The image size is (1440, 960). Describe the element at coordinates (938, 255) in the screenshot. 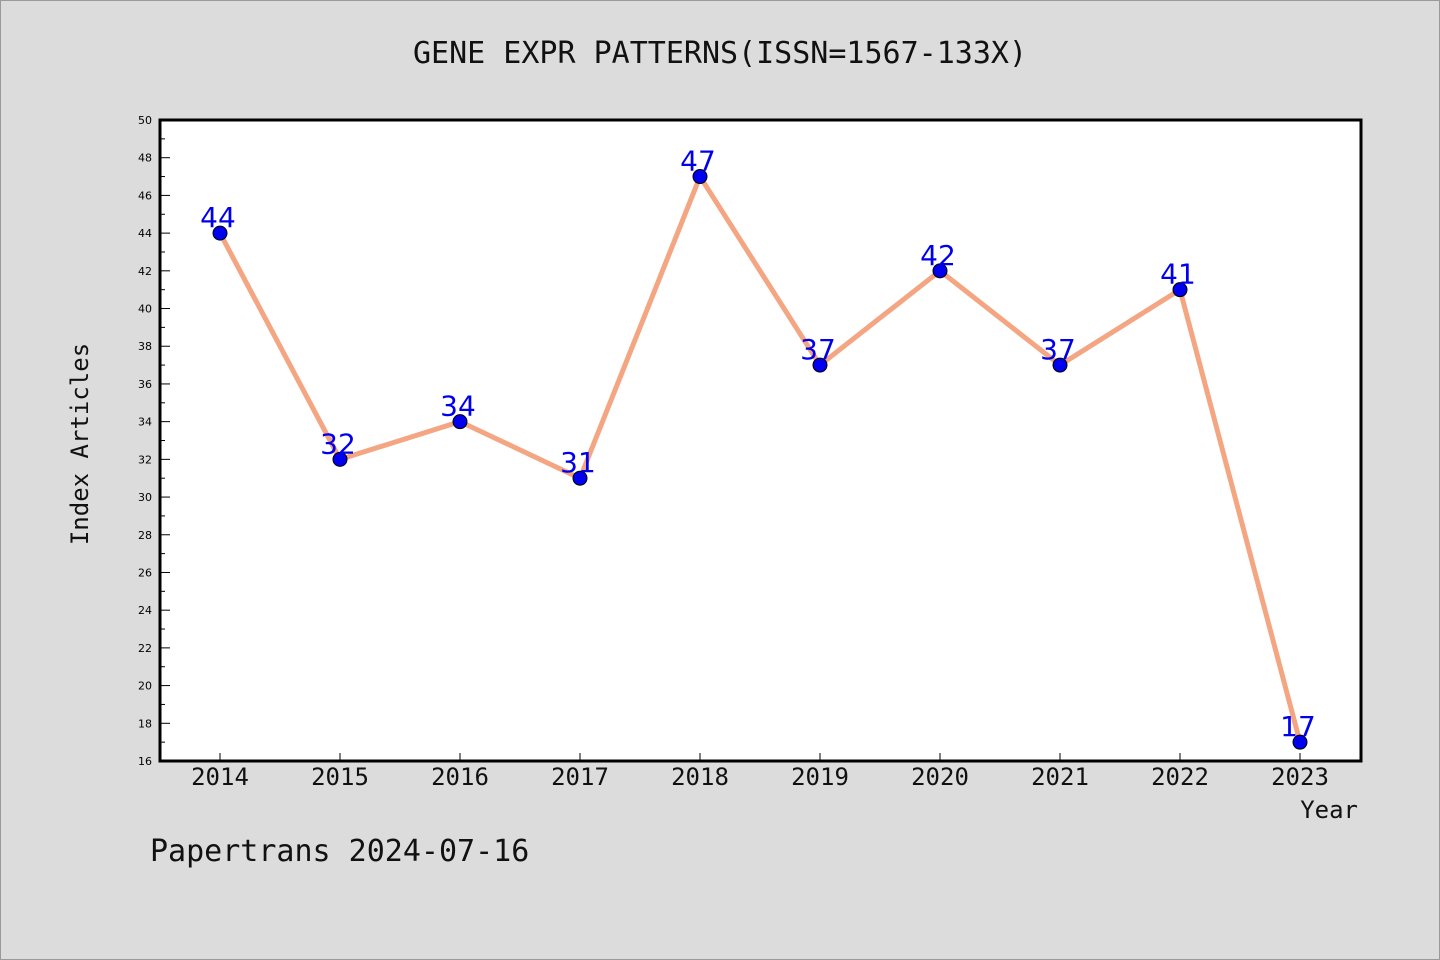

I see `data-label: 42` at that location.